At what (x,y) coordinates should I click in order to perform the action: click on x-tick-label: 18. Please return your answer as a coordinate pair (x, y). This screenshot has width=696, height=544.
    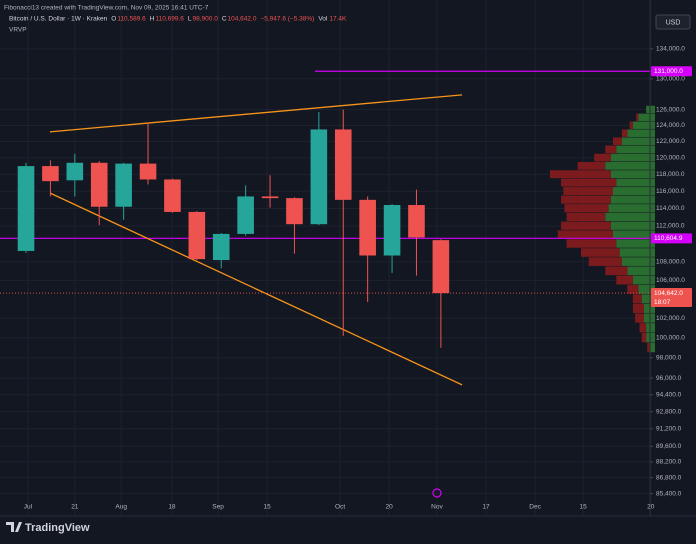
    Looking at the image, I should click on (172, 507).